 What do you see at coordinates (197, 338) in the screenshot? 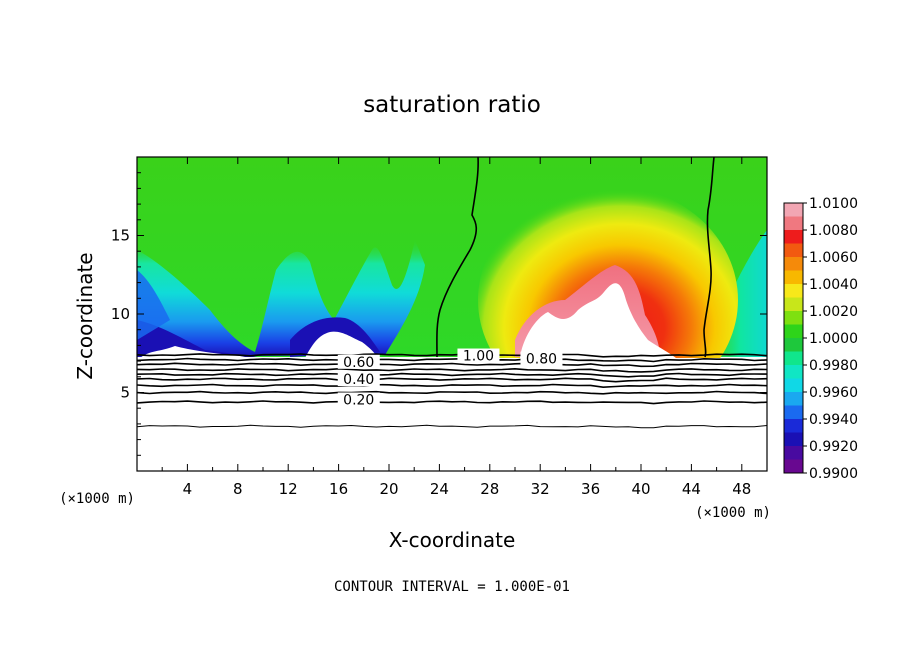
I see `left-deep-blue` at bounding box center [197, 338].